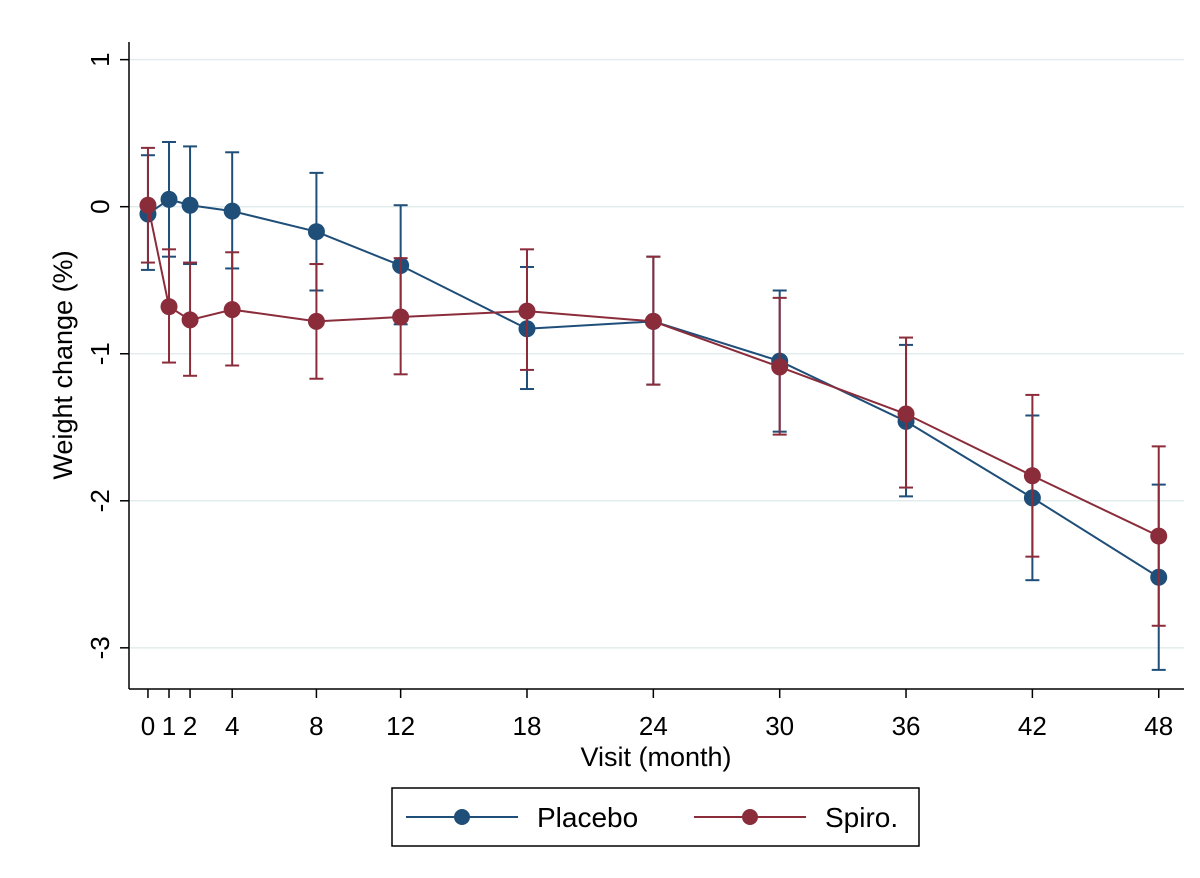 This screenshot has height=878, width=1200. I want to click on legend-label-placebo: Placebo, so click(587, 817).